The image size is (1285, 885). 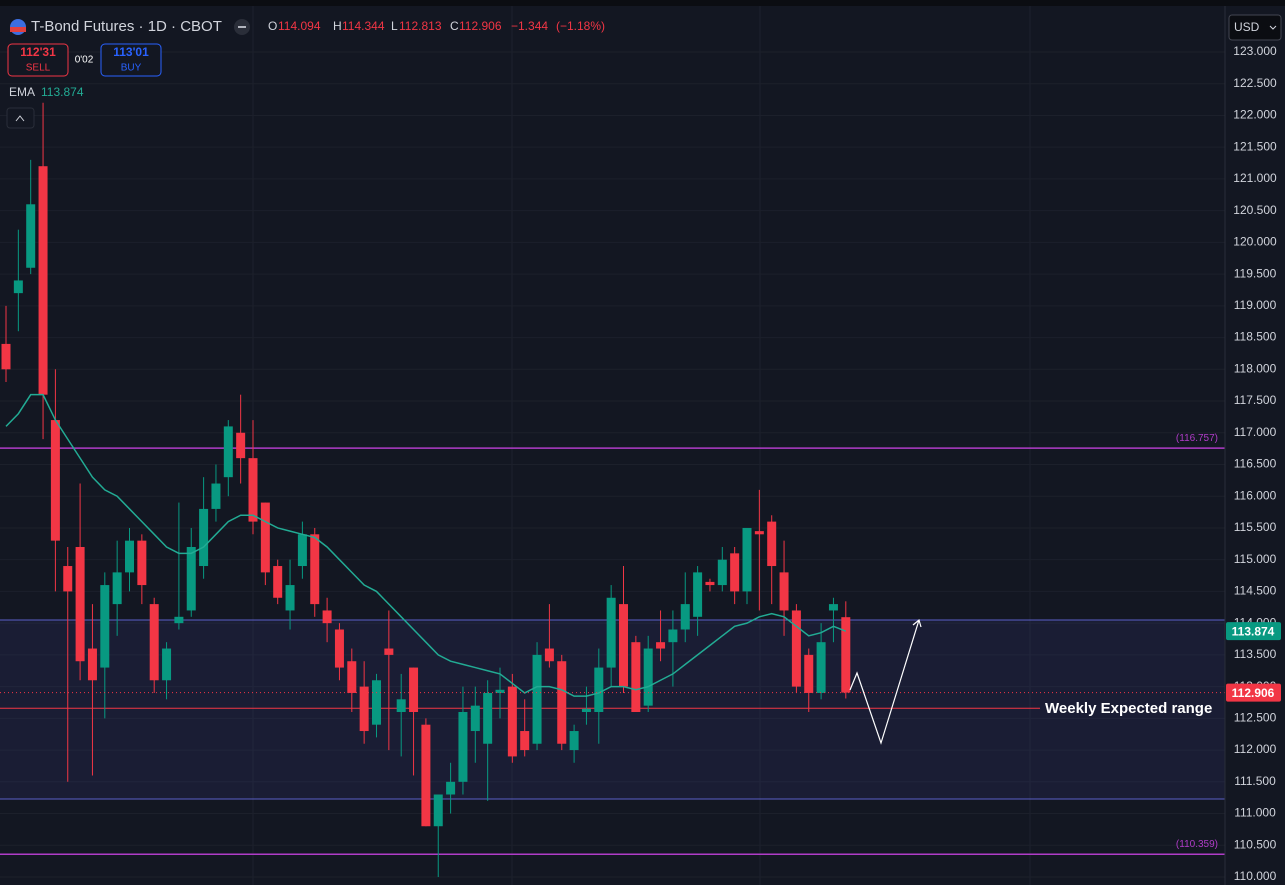 What do you see at coordinates (1255, 83) in the screenshot?
I see `y-tick-label: 122.500` at bounding box center [1255, 83].